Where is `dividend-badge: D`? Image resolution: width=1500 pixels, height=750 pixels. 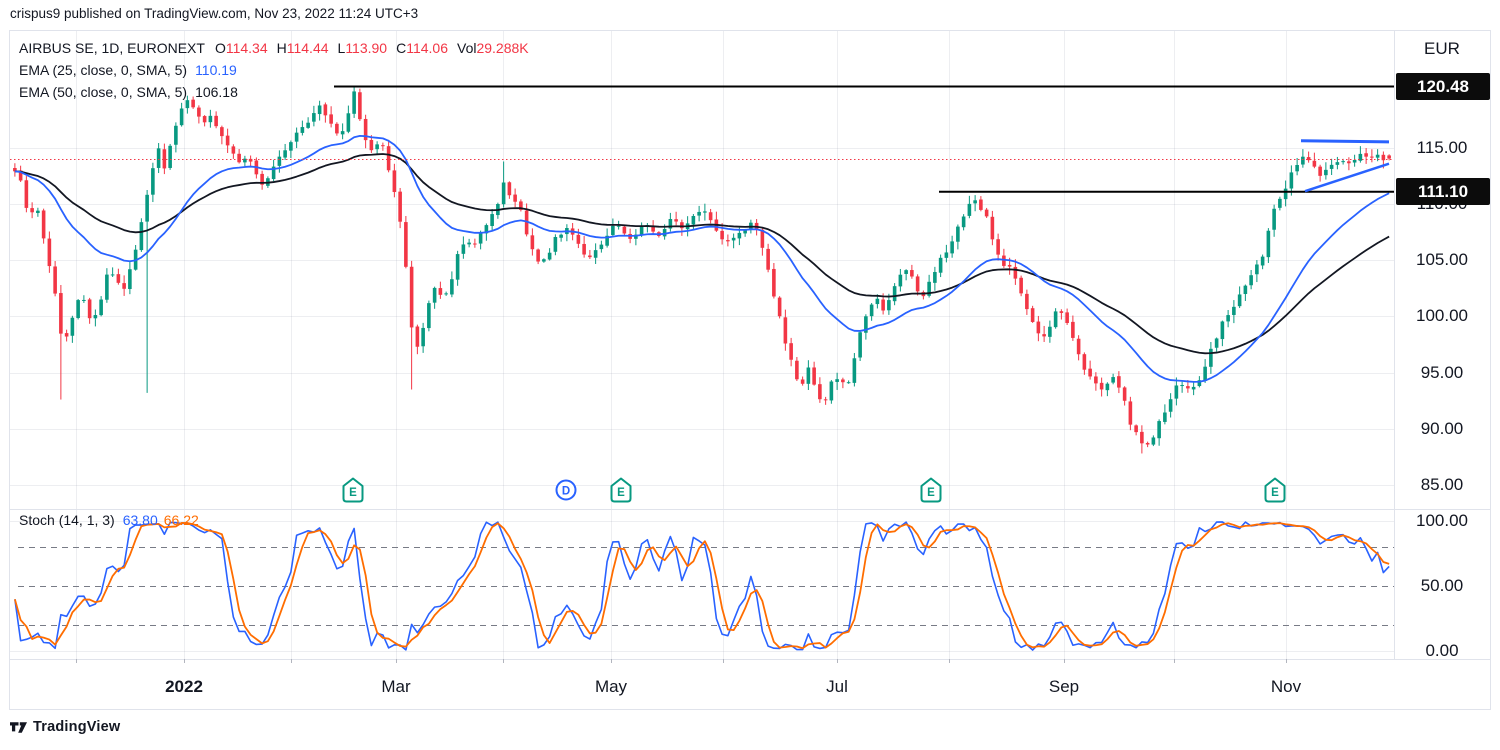
dividend-badge: D is located at coordinates (566, 490).